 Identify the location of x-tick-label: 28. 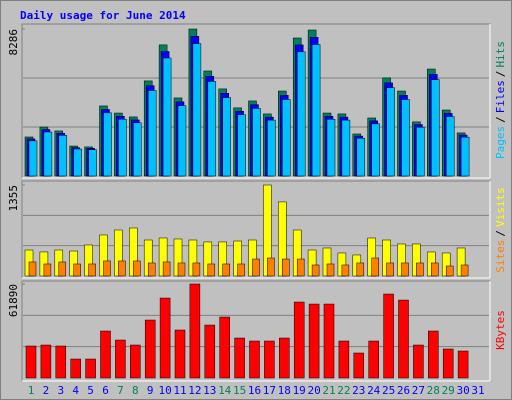
(433, 390).